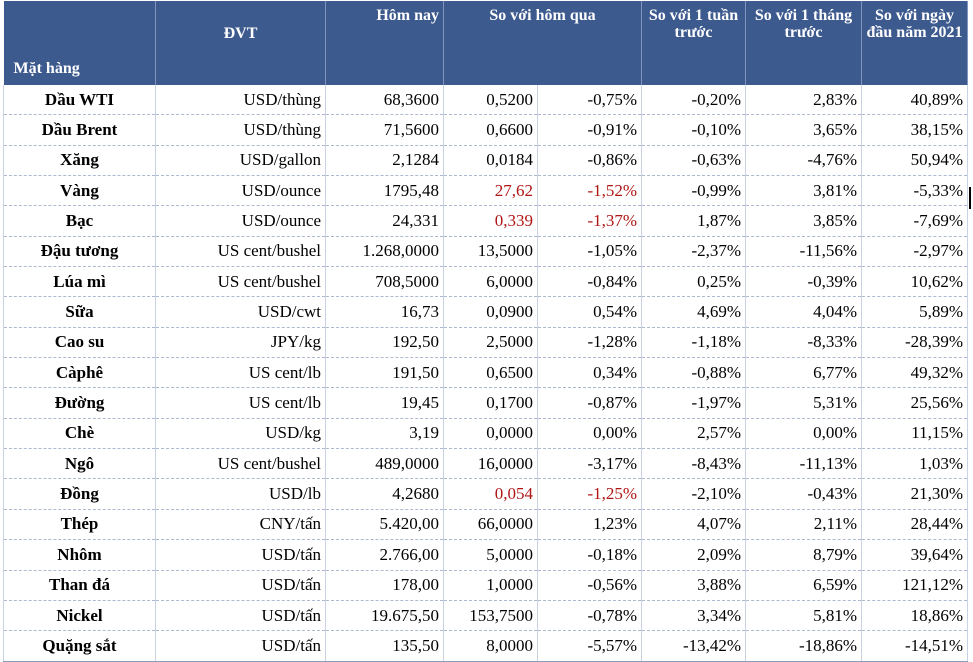 This screenshot has width=973, height=662. What do you see at coordinates (590, 464) in the screenshot?
I see `cell-change-pct: -3,17%` at bounding box center [590, 464].